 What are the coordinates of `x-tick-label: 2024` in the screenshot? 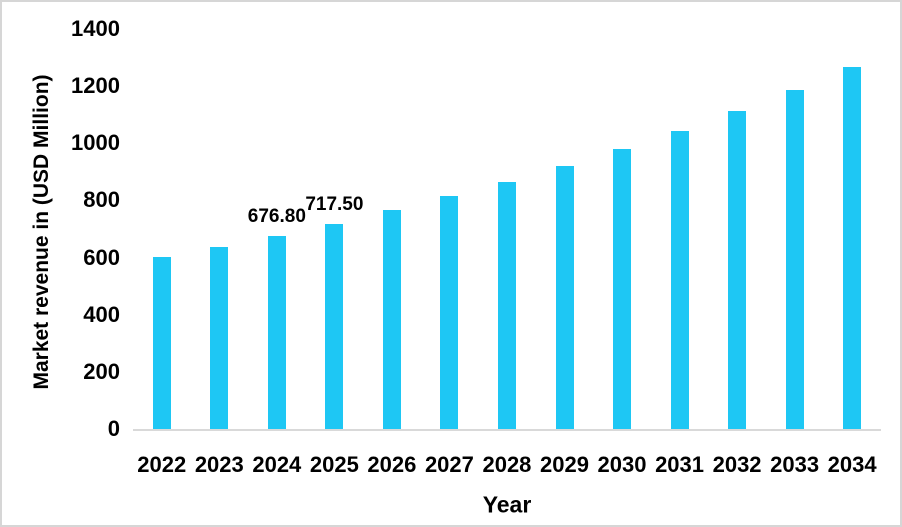 It's located at (277, 464).